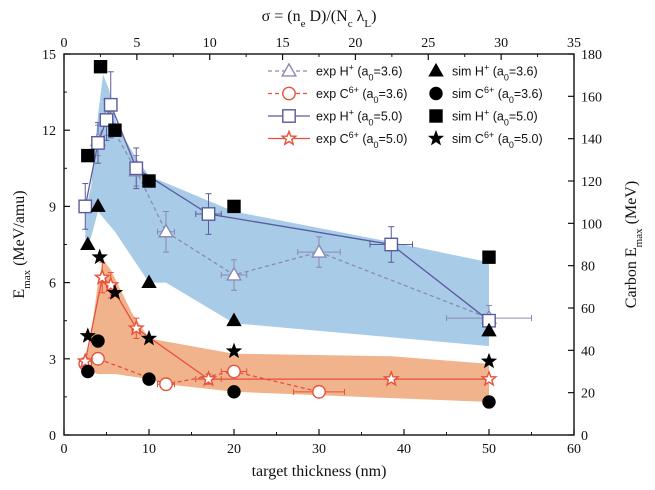 The width and height of the screenshot is (655, 490). Describe the element at coordinates (588, 351) in the screenshot. I see `right-tick-label: 40` at that location.